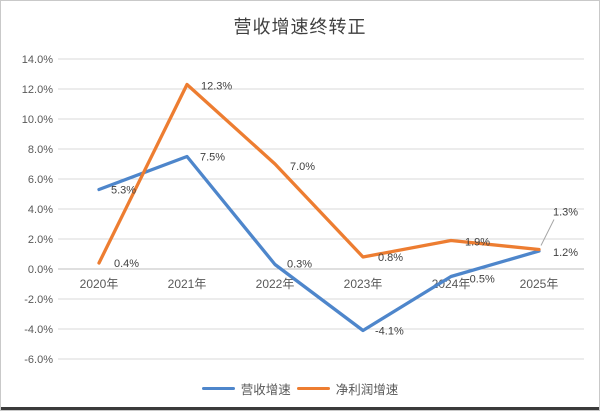 The image size is (600, 411). I want to click on y-axis-tick-label: 10.0%, so click(37, 120).